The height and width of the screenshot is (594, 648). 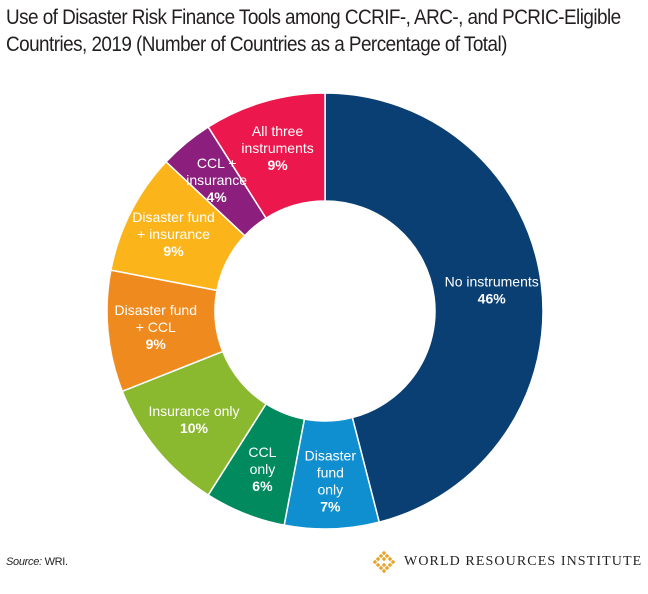 I want to click on slice-value-label: 7%, so click(x=330, y=506).